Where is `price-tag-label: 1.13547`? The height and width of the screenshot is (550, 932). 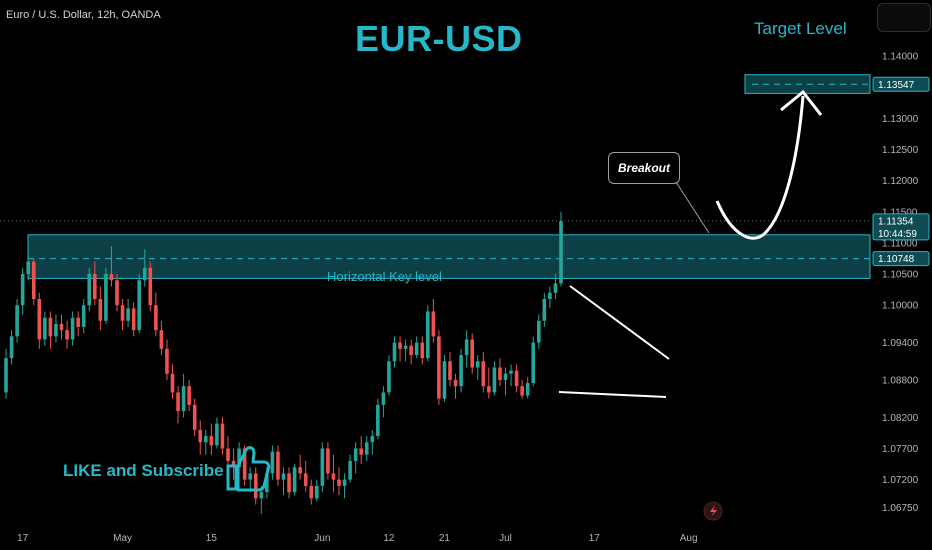 price-tag-label: 1.13547 is located at coordinates (896, 85).